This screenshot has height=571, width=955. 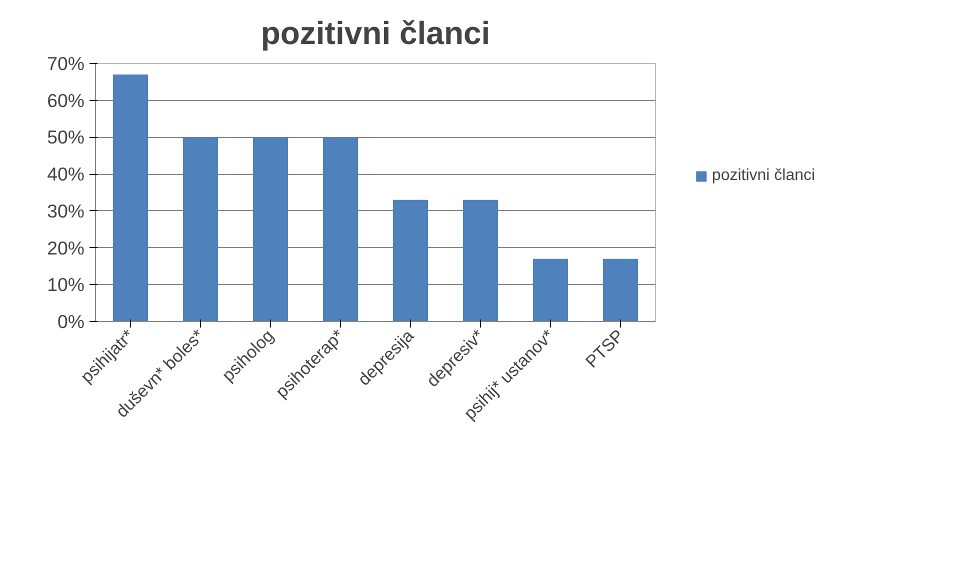 What do you see at coordinates (66, 63) in the screenshot?
I see `y-tick-label: 70%` at bounding box center [66, 63].